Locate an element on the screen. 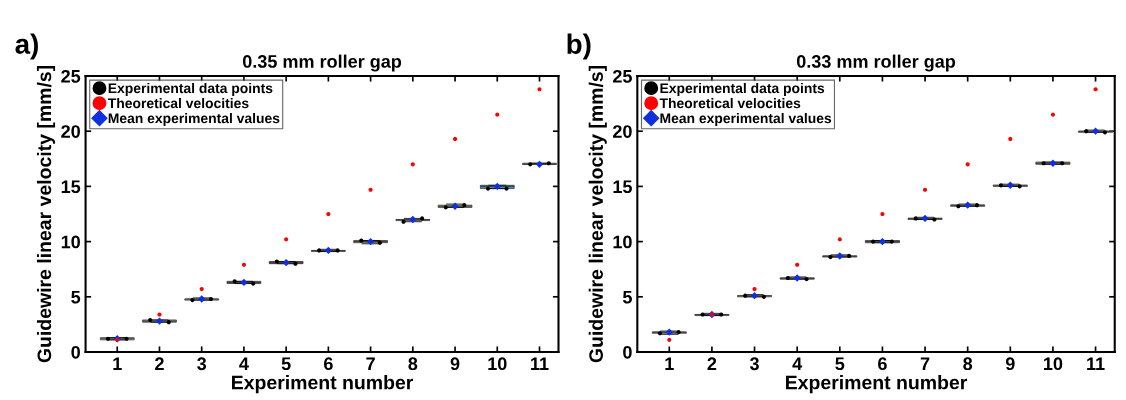  text: a) is located at coordinates (26, 46).